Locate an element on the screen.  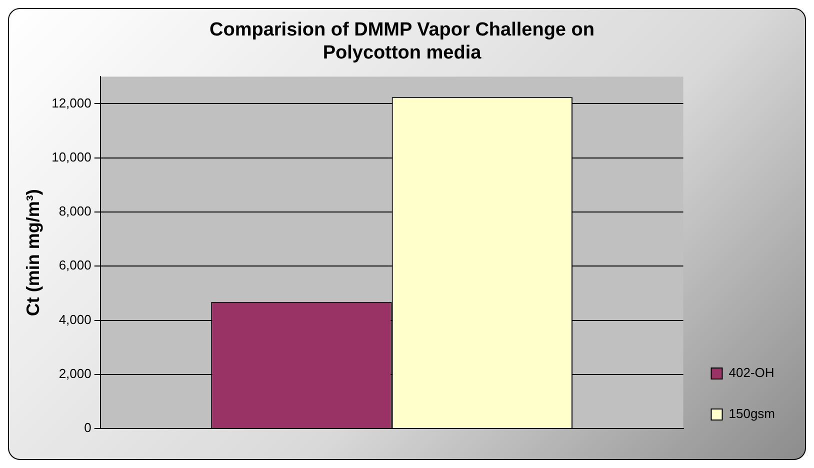
legend-label: 402-OH is located at coordinates (751, 372).